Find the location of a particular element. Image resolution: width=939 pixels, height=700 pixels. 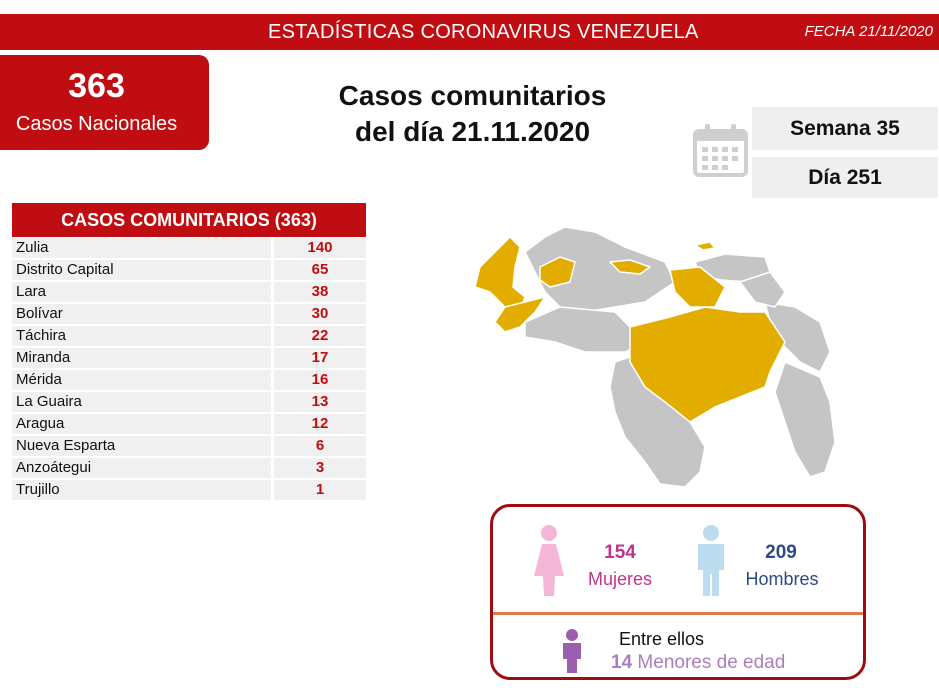

among-label: Entre ellos is located at coordinates (662, 639).